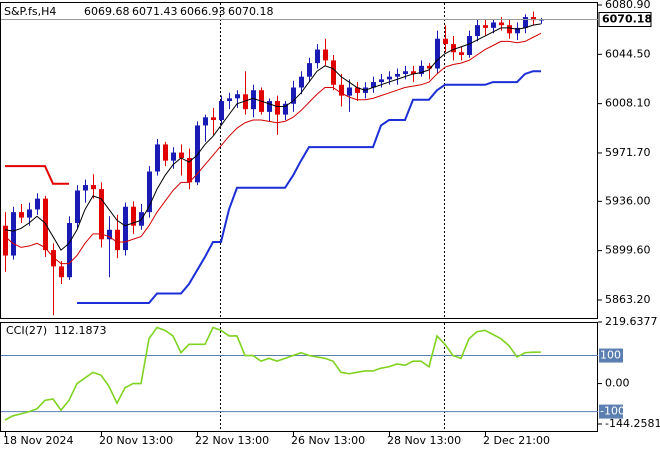  I want to click on x-tick-label: 22 Nov 13:00, so click(232, 440).